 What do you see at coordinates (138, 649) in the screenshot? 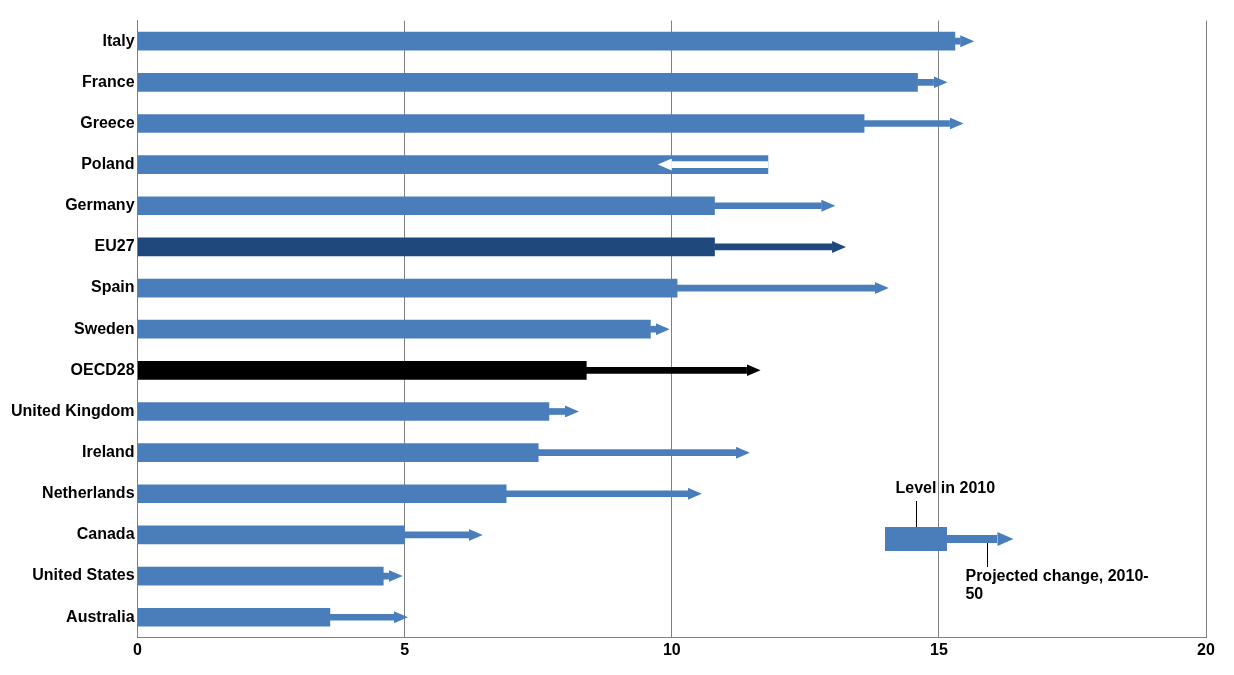
I see `x-tick-label: 0` at bounding box center [138, 649].